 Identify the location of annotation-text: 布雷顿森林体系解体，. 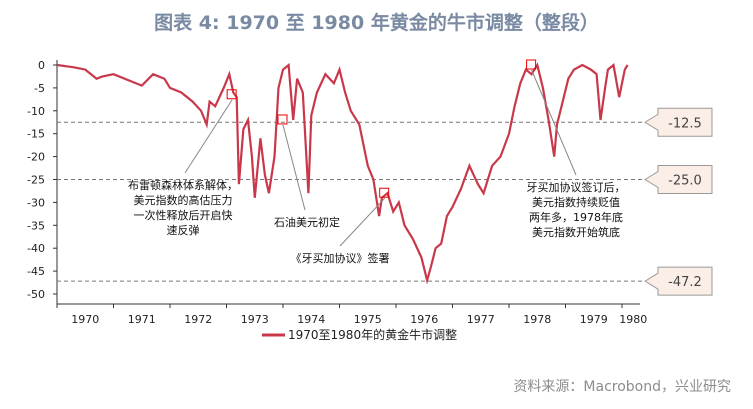
(183, 185).